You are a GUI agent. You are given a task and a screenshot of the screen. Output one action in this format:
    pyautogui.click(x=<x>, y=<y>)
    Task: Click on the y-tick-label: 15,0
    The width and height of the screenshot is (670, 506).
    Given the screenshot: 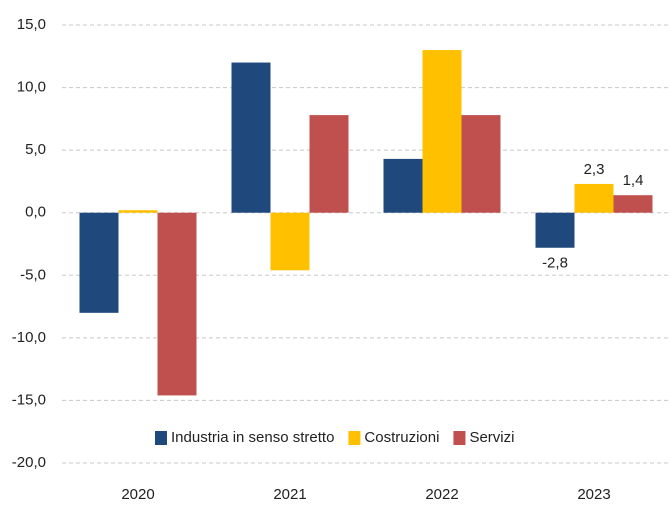 What is the action you would take?
    pyautogui.click(x=31, y=24)
    